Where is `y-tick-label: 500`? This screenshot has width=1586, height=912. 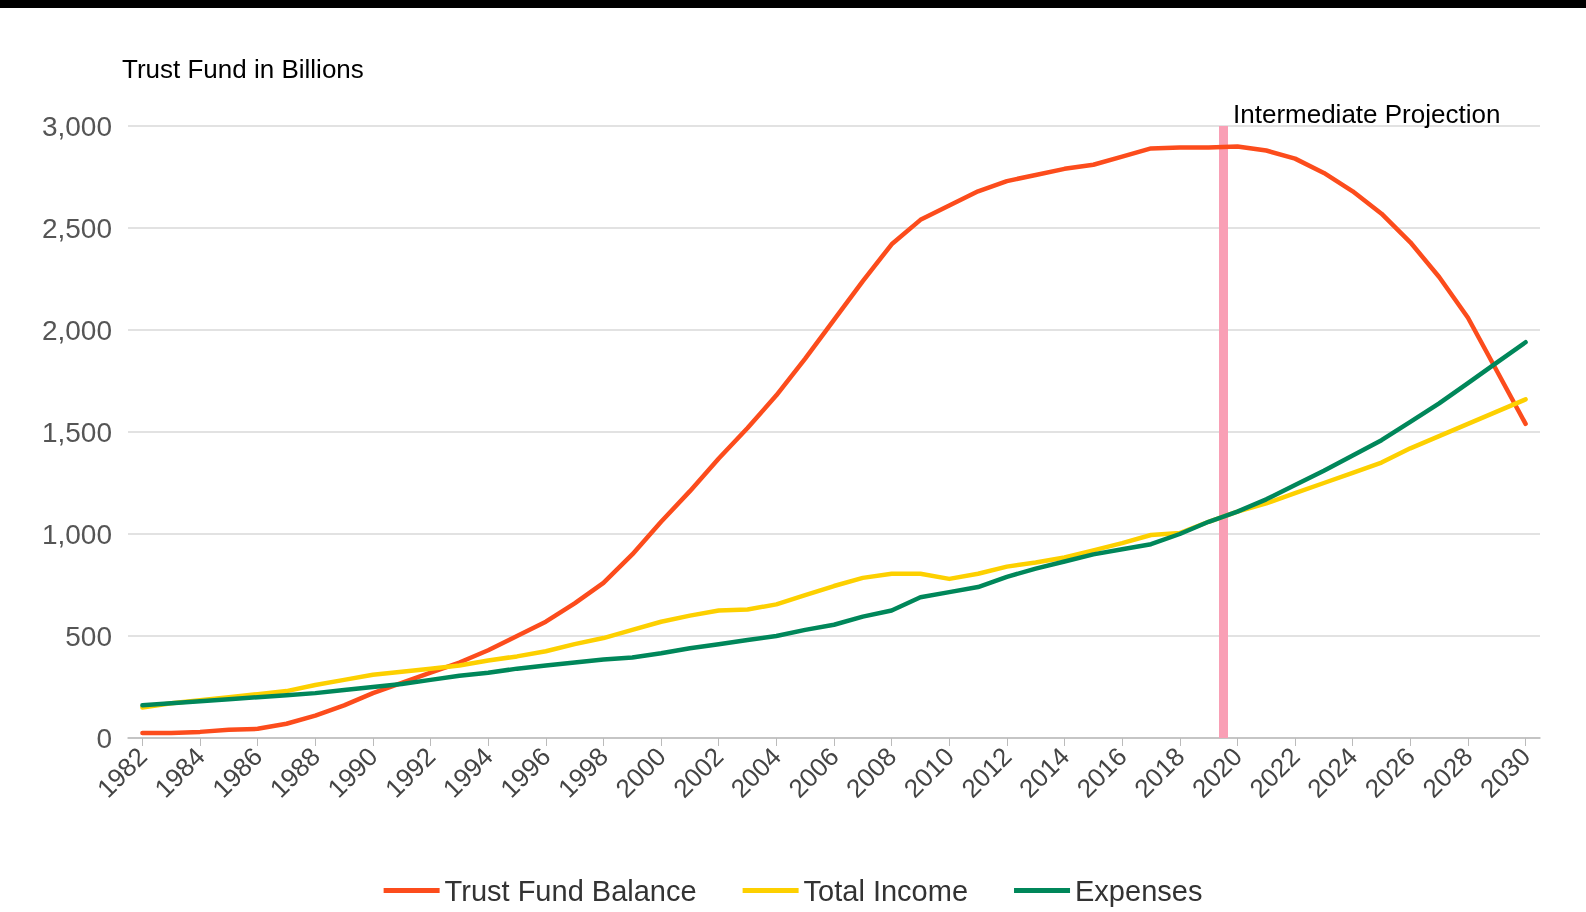 y-tick-label: 500 is located at coordinates (88, 636).